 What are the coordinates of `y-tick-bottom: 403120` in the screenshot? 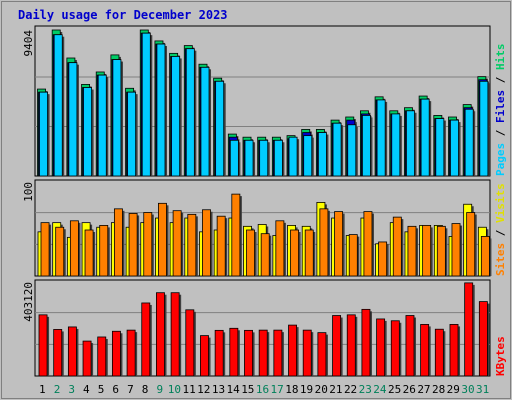 It's located at (28, 302).